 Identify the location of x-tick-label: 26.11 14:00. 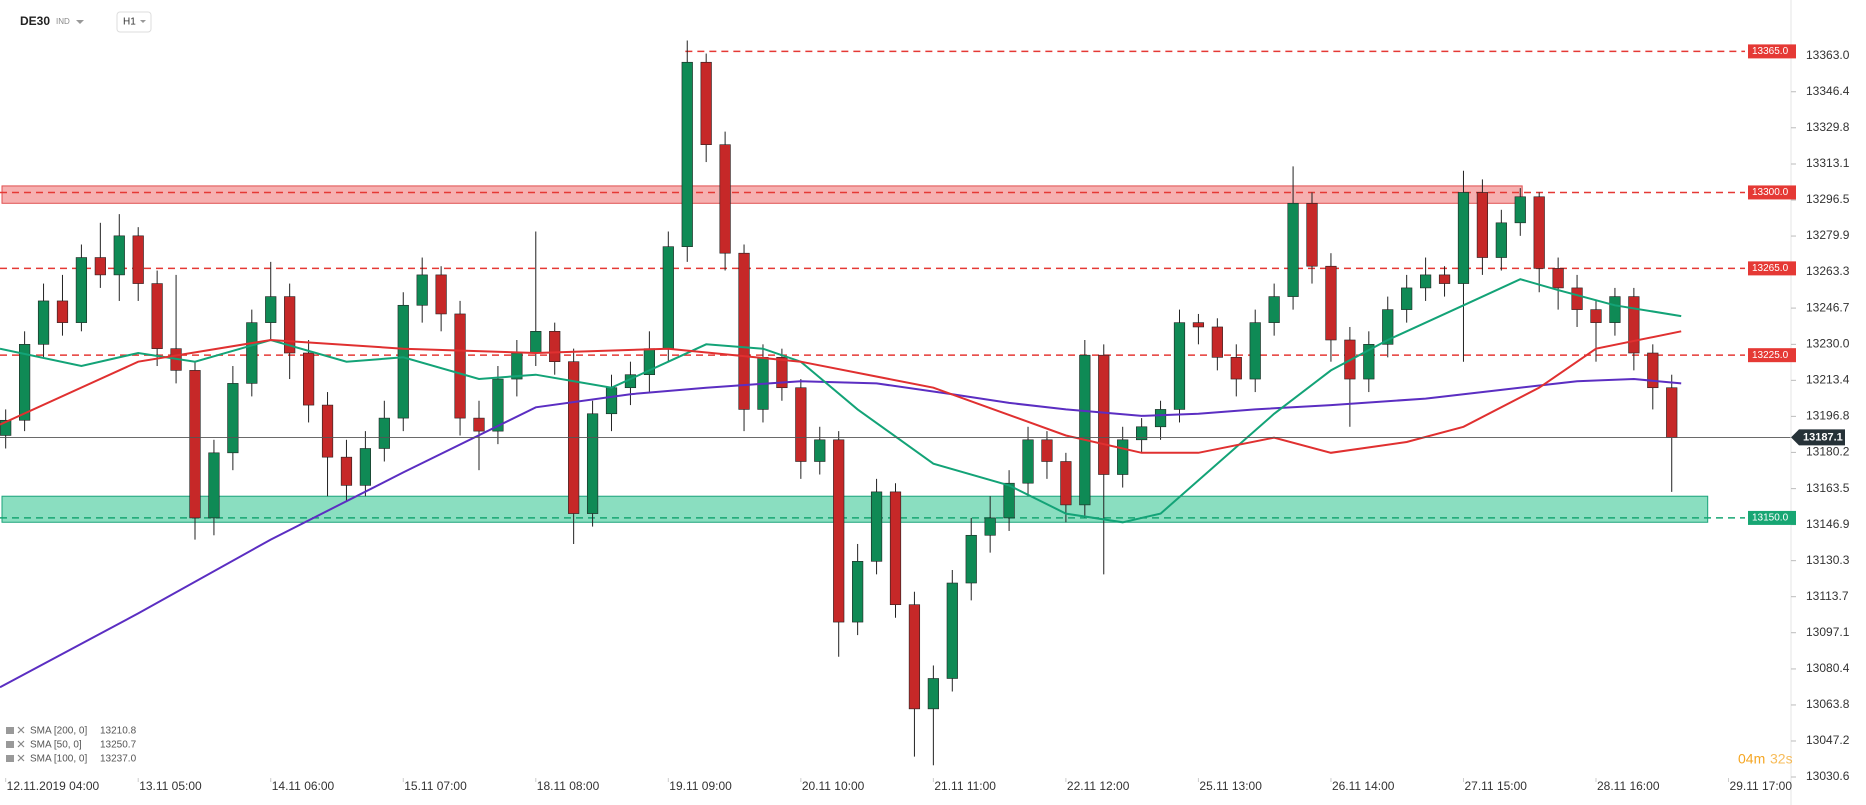
(1363, 786).